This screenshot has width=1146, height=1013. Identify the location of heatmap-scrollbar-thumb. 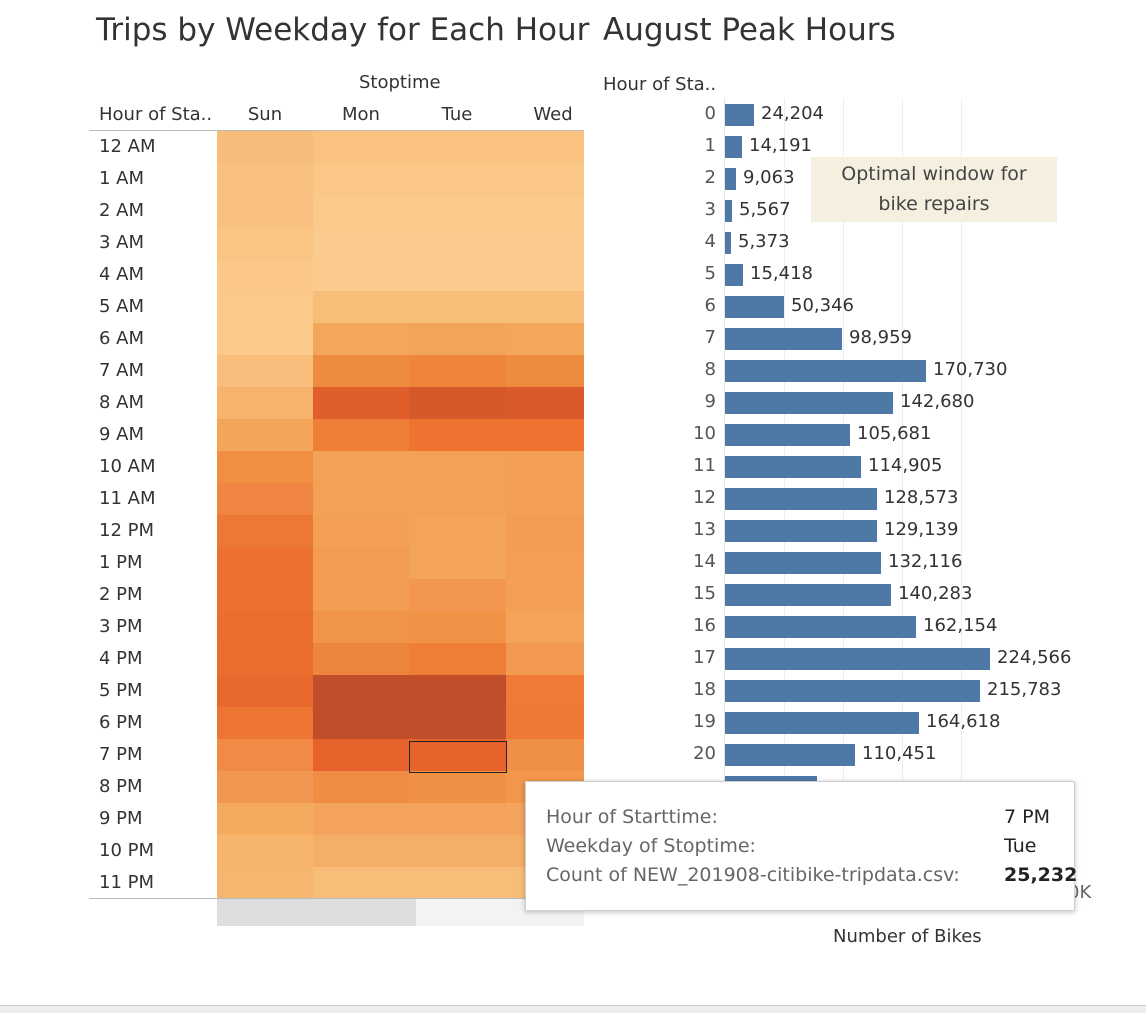
(316, 912).